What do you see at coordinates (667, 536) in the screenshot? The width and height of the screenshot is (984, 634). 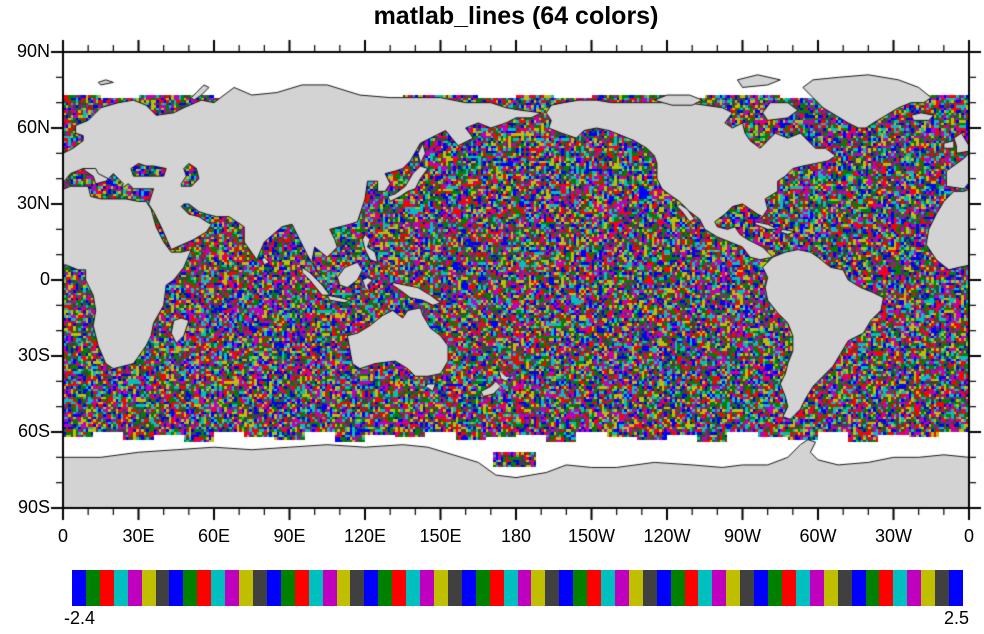 I see `lon-tick-label: 120W` at bounding box center [667, 536].